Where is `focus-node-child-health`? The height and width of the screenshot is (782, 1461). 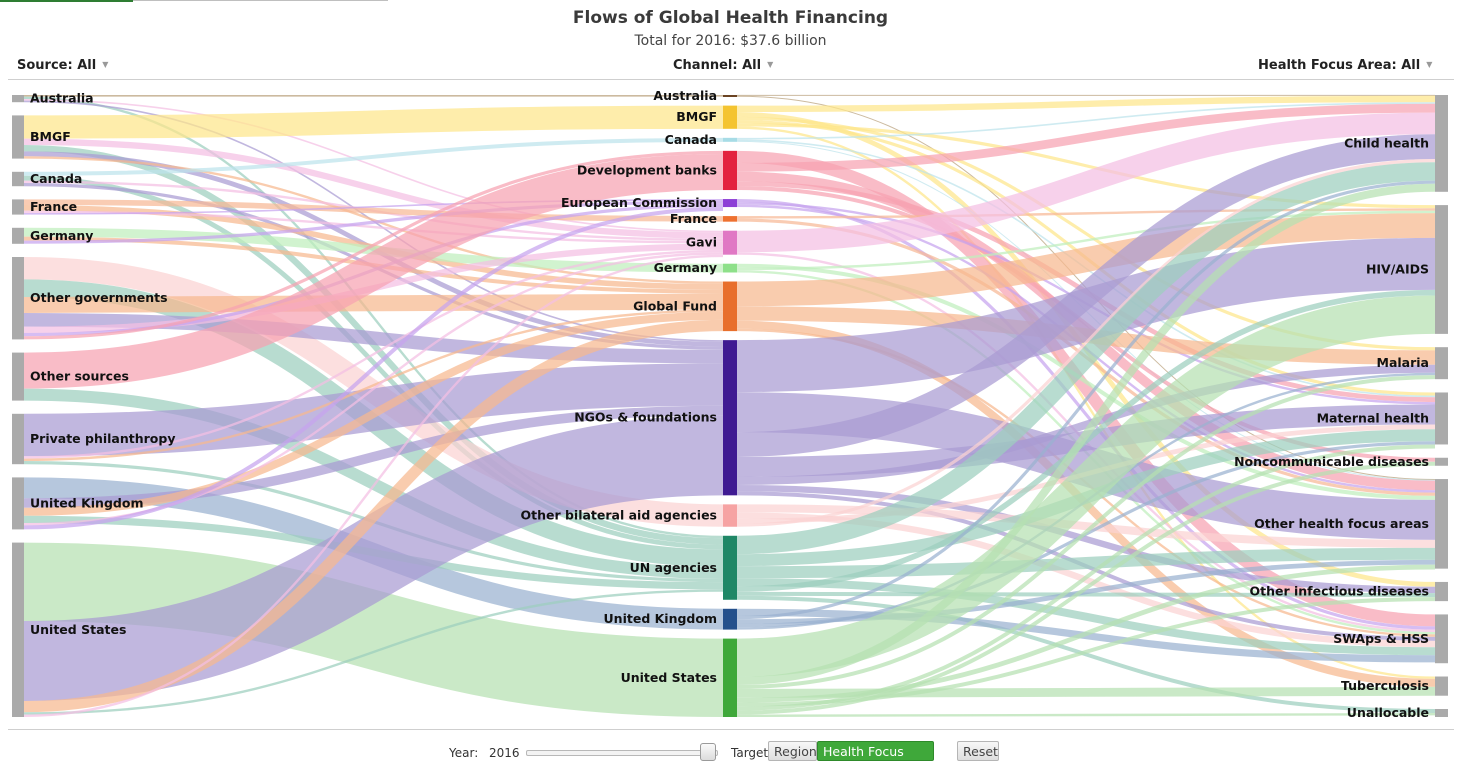 focus-node-child-health is located at coordinates (1441, 143).